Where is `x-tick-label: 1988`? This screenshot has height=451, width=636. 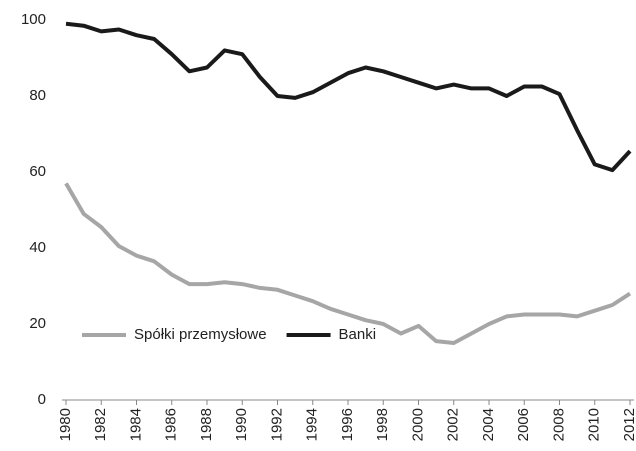
x-tick-label: 1988 is located at coordinates (206, 424).